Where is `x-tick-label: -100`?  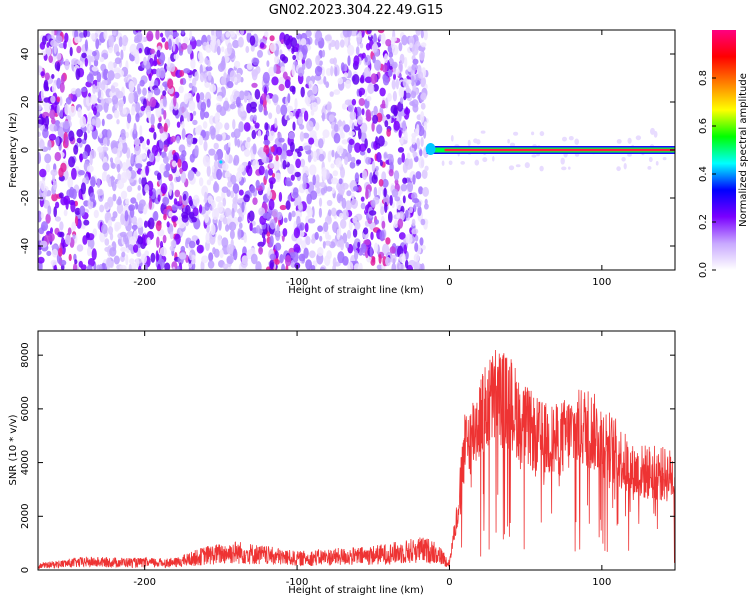
x-tick-label: -100 is located at coordinates (297, 282).